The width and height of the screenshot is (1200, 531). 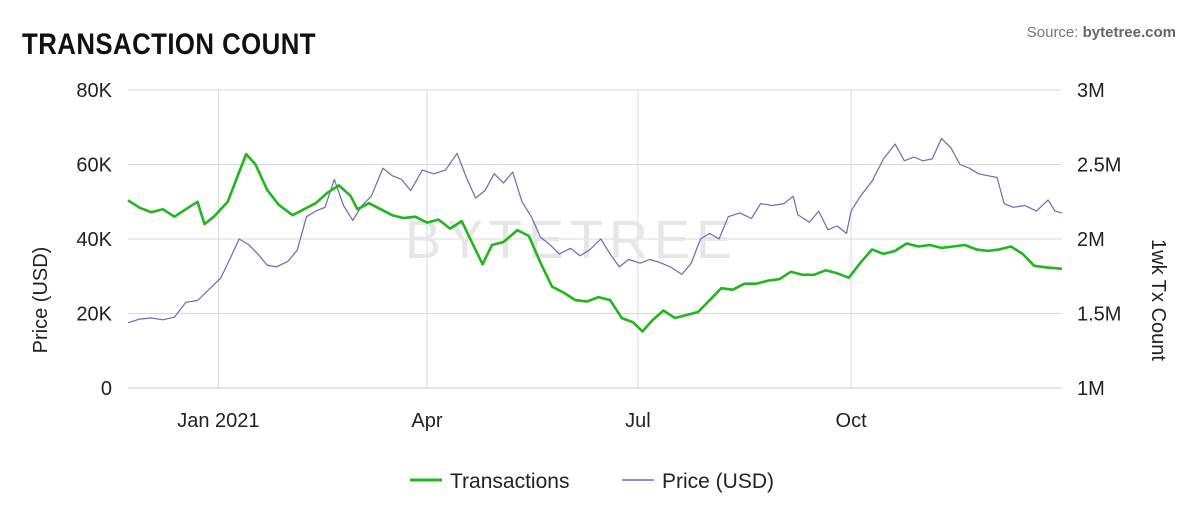 What do you see at coordinates (169, 44) in the screenshot?
I see `chart-title: TRANSACTION COUNT` at bounding box center [169, 44].